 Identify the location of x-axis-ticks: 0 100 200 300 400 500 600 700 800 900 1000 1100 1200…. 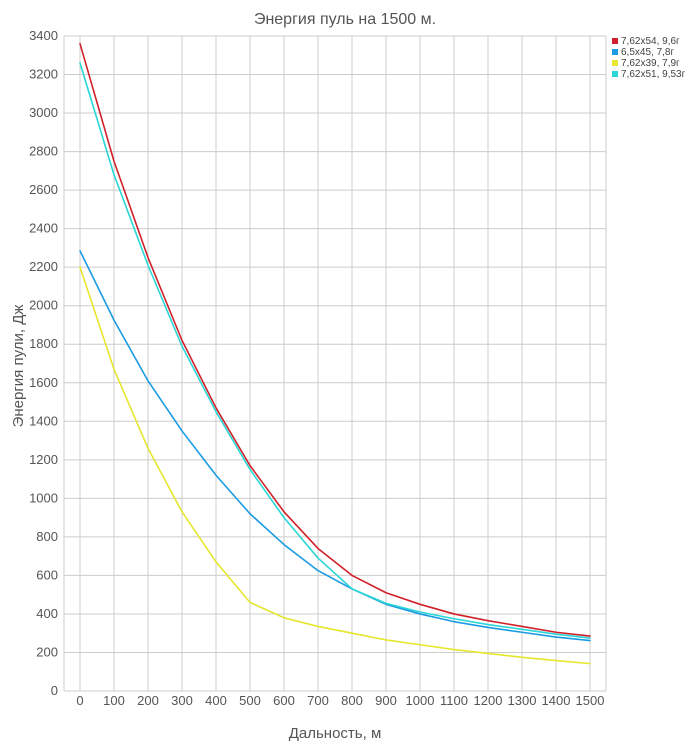
(340, 700).